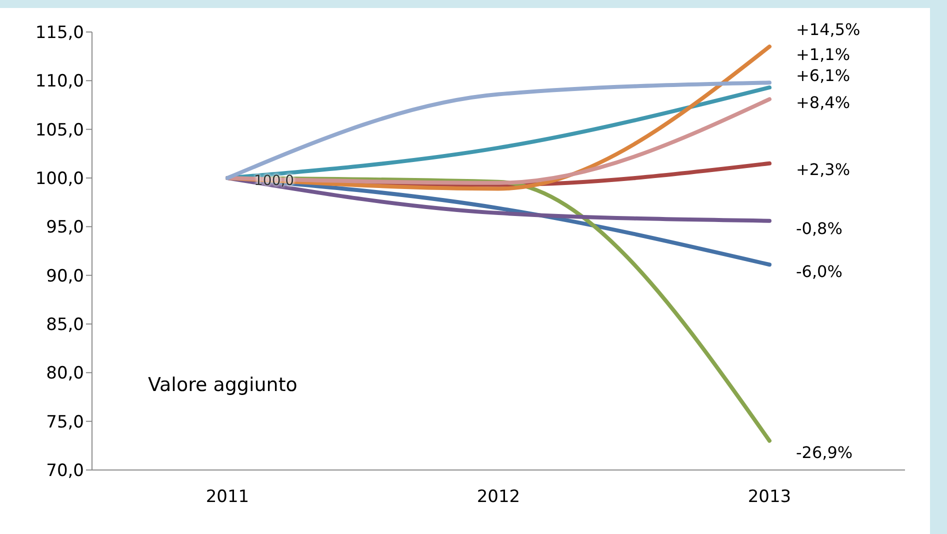 This screenshot has width=947, height=534. I want to click on y-tick-label: 100,0, so click(59, 179).